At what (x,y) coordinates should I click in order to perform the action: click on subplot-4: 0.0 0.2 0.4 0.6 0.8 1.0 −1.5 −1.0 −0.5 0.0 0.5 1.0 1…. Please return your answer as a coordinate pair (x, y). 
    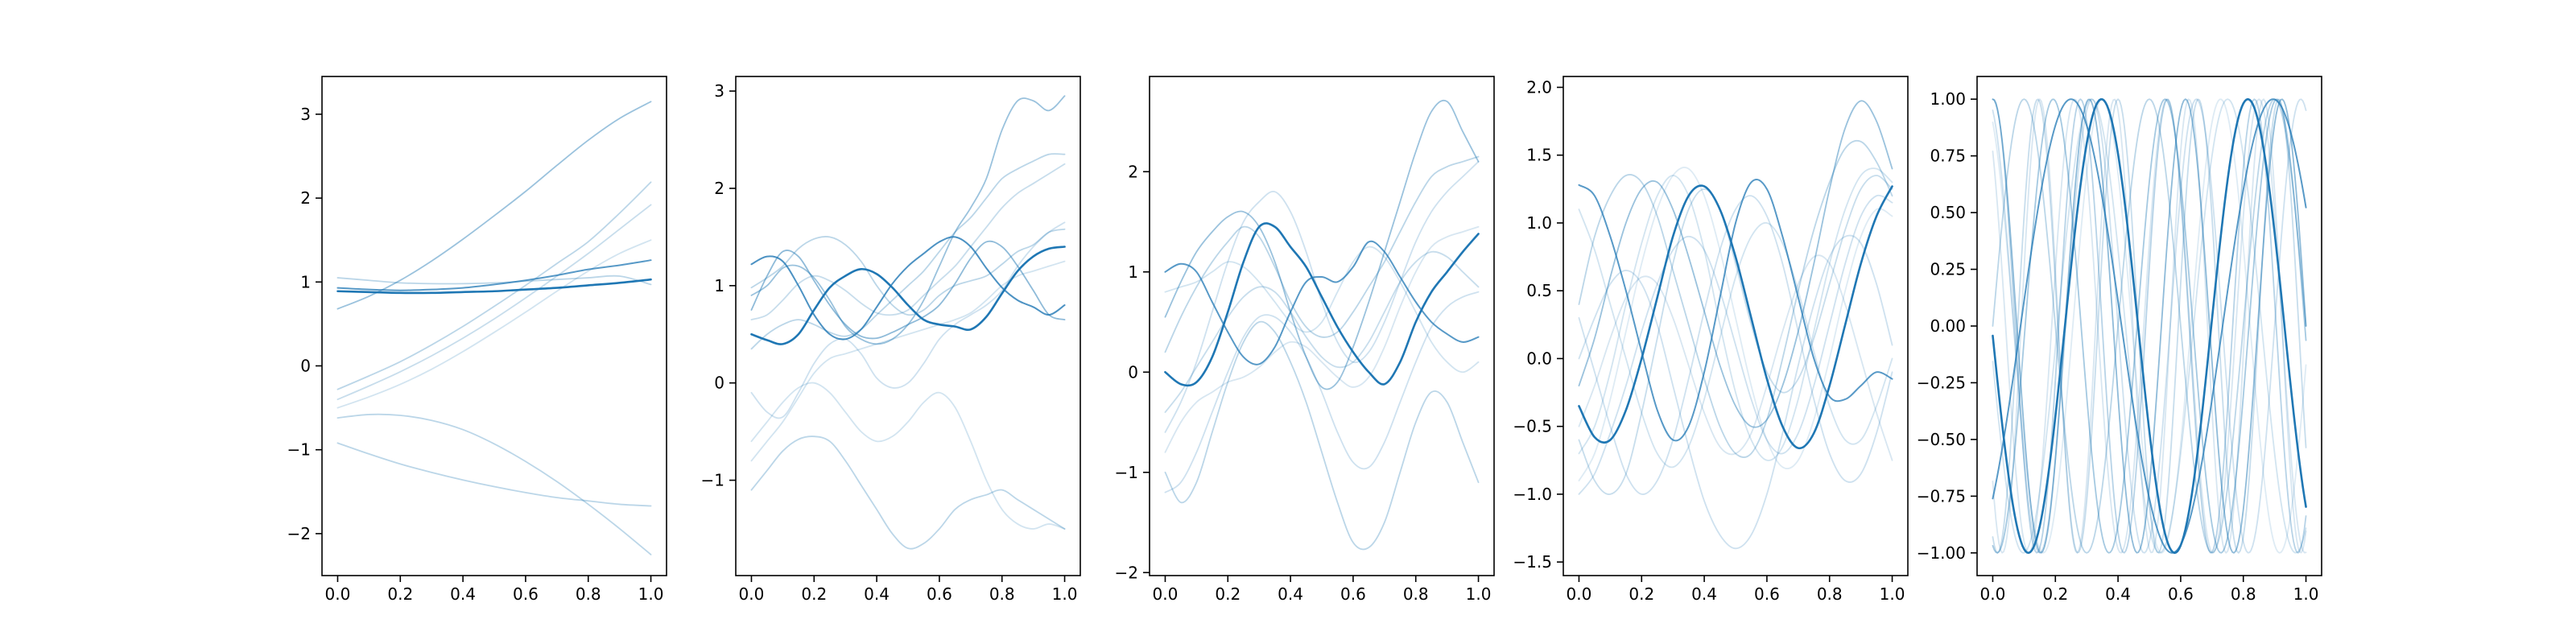
    Looking at the image, I should click on (1711, 340).